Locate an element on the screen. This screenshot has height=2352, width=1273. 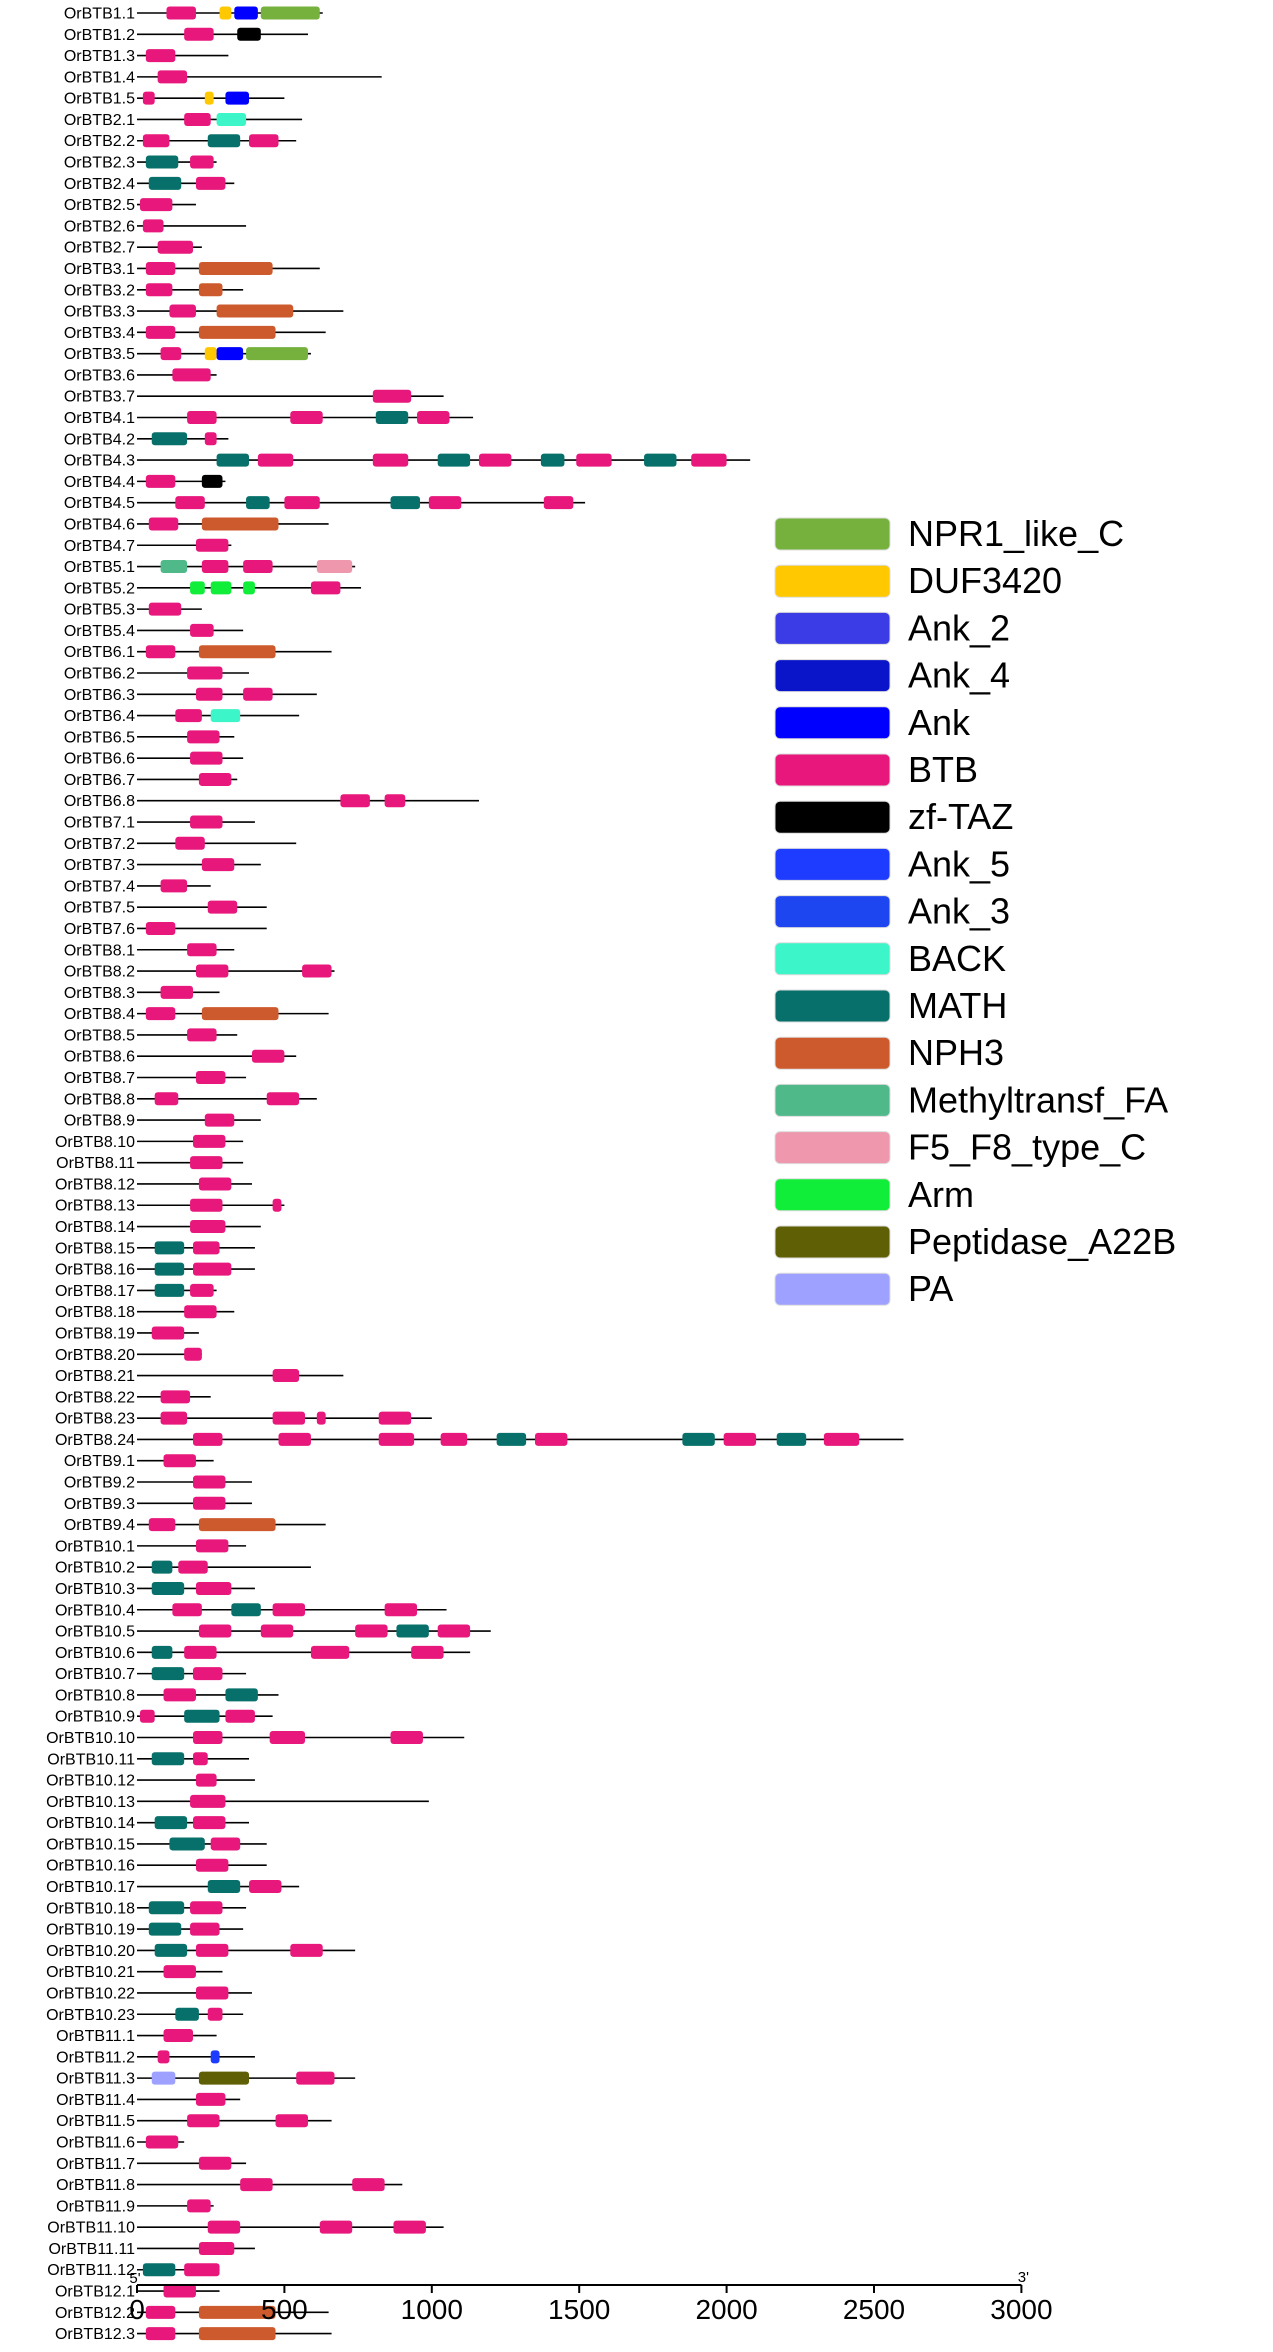
gene-label: OrBTB8.17 is located at coordinates (95, 1291).